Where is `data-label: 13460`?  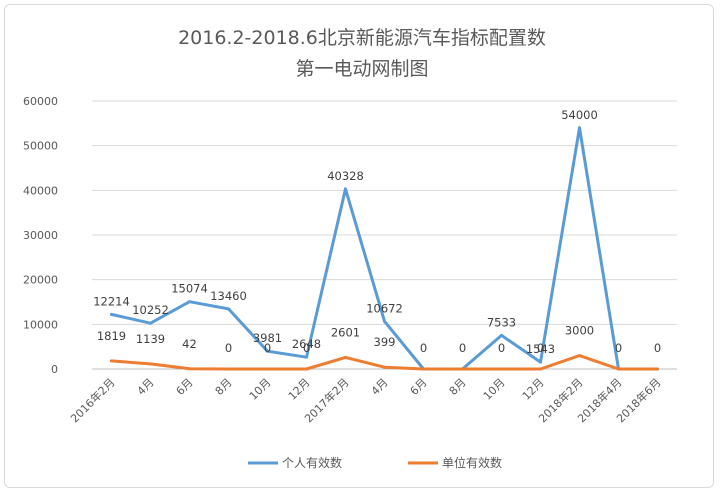
data-label: 13460 is located at coordinates (228, 296).